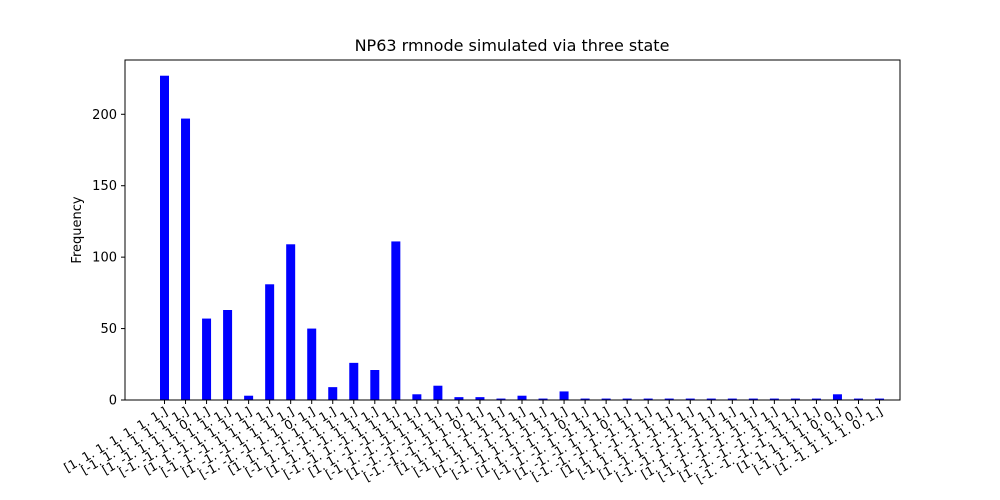 Image resolution: width=1000 pixels, height=500 pixels. I want to click on y-tick-label: 150, so click(104, 186).